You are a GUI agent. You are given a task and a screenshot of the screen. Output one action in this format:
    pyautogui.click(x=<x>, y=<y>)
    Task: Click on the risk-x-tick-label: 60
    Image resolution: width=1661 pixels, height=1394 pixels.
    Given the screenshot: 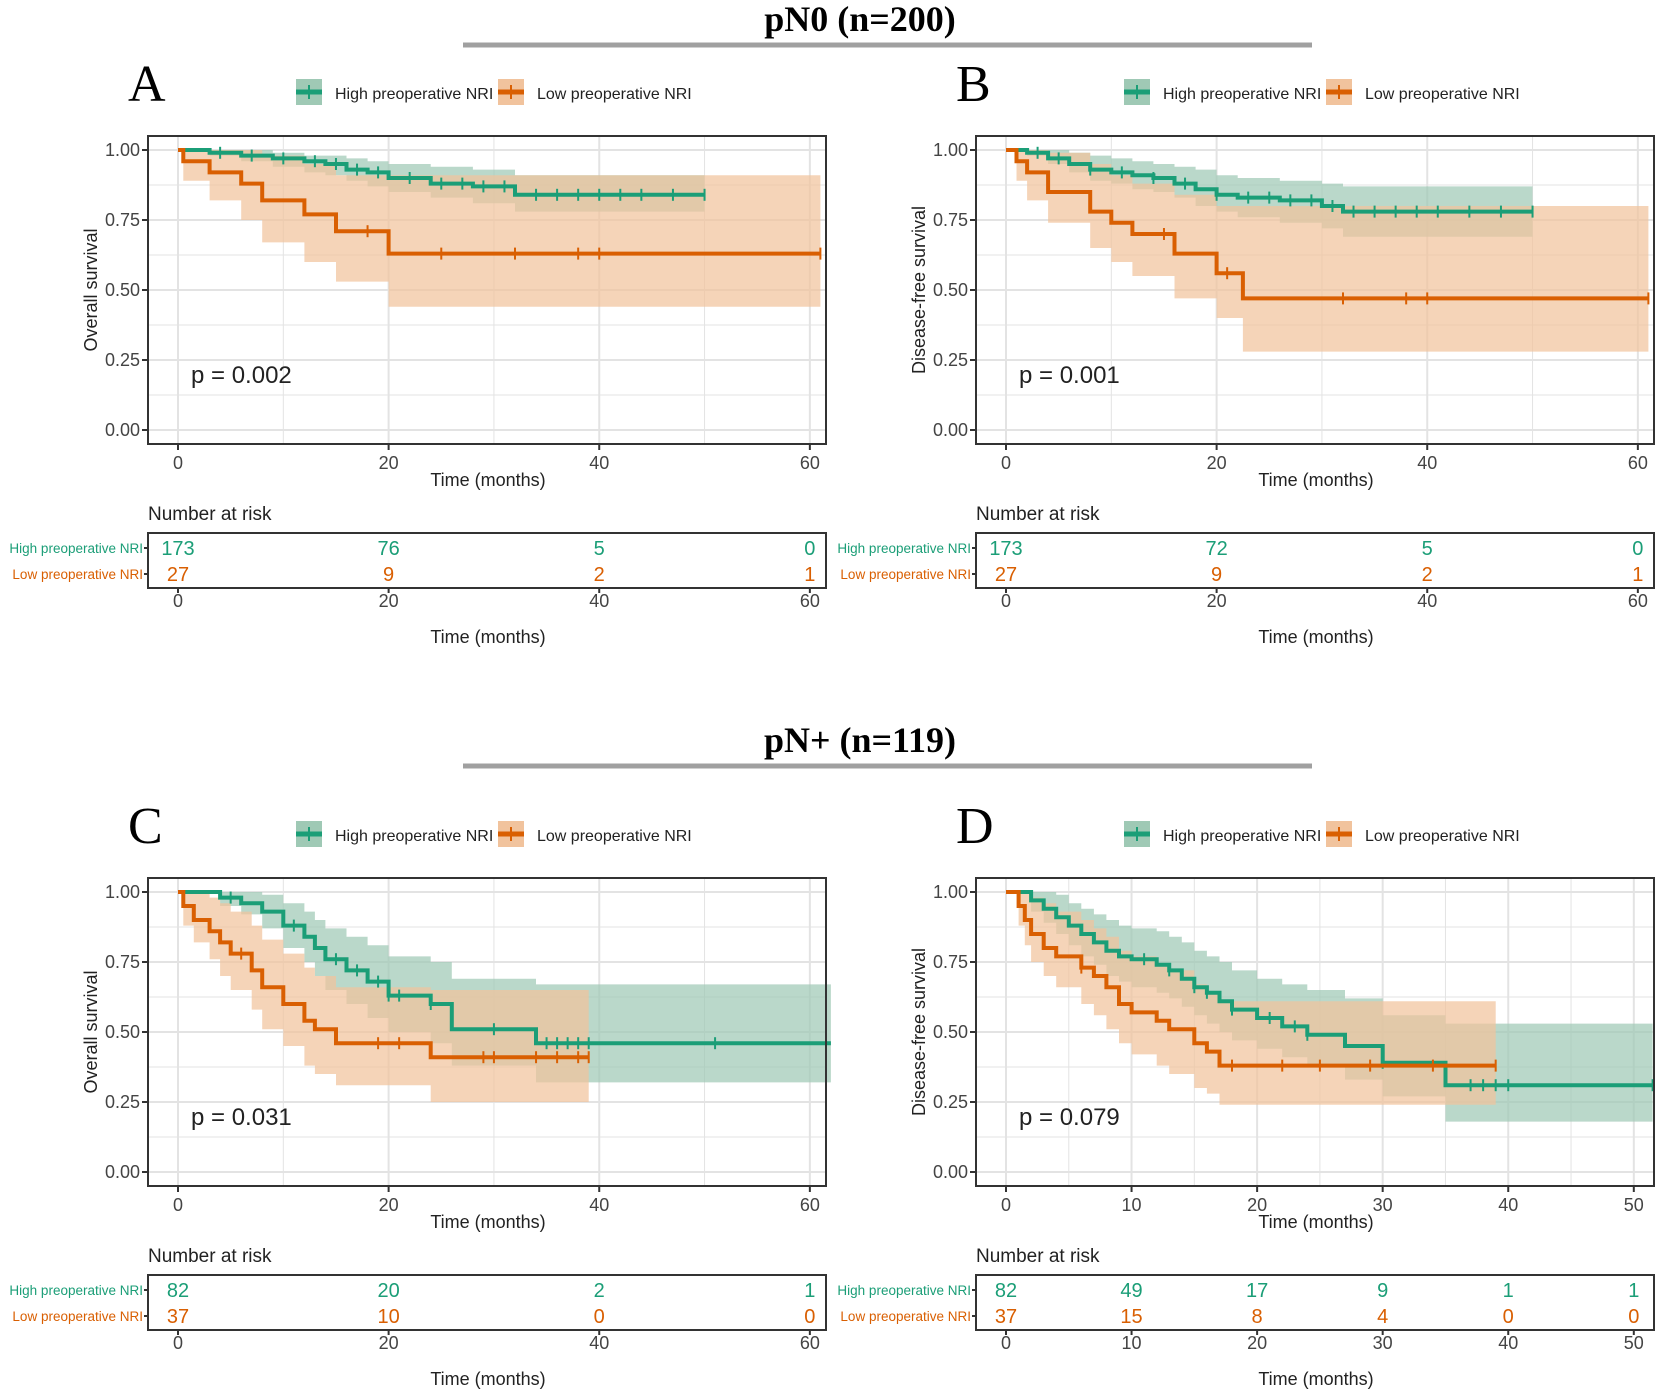 What is the action you would take?
    pyautogui.click(x=1638, y=601)
    